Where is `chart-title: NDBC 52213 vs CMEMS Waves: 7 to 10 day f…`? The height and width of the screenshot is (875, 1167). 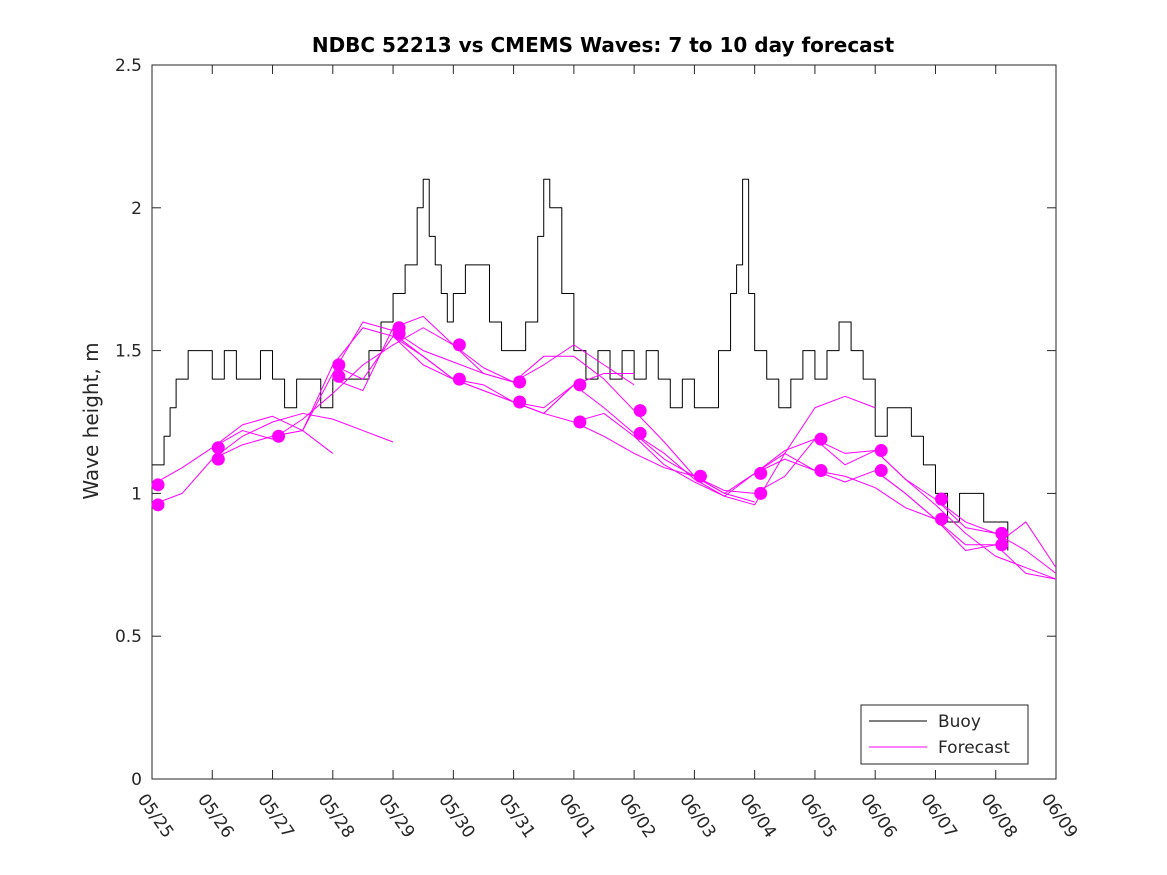 chart-title: NDBC 52213 vs CMEMS Waves: 7 to 10 day f… is located at coordinates (603, 45).